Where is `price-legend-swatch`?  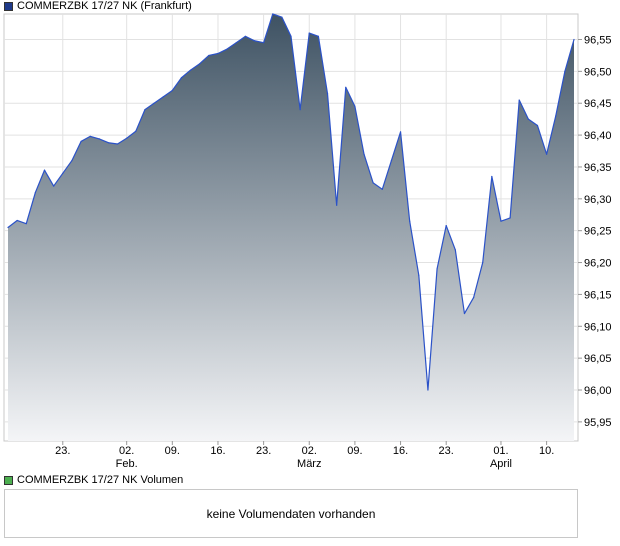 price-legend-swatch is located at coordinates (8, 6).